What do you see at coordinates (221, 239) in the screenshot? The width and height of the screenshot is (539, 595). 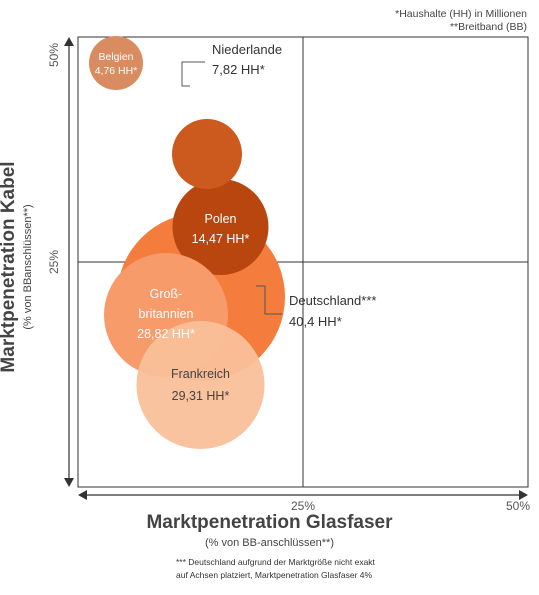 I see `bubble-label-value: 14,47 HH*` at bounding box center [221, 239].